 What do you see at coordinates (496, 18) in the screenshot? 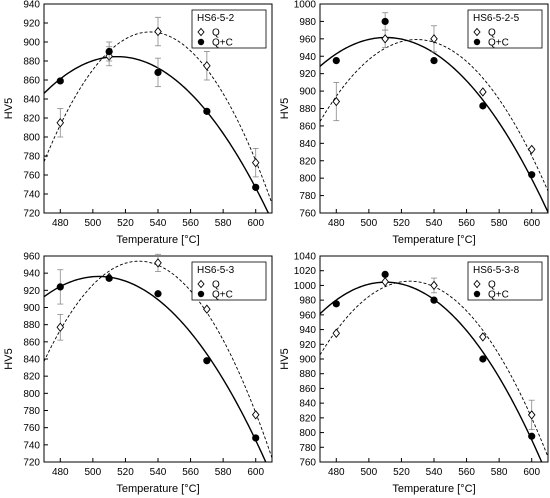
I see `legend-title: HS6-5-2-5` at bounding box center [496, 18].